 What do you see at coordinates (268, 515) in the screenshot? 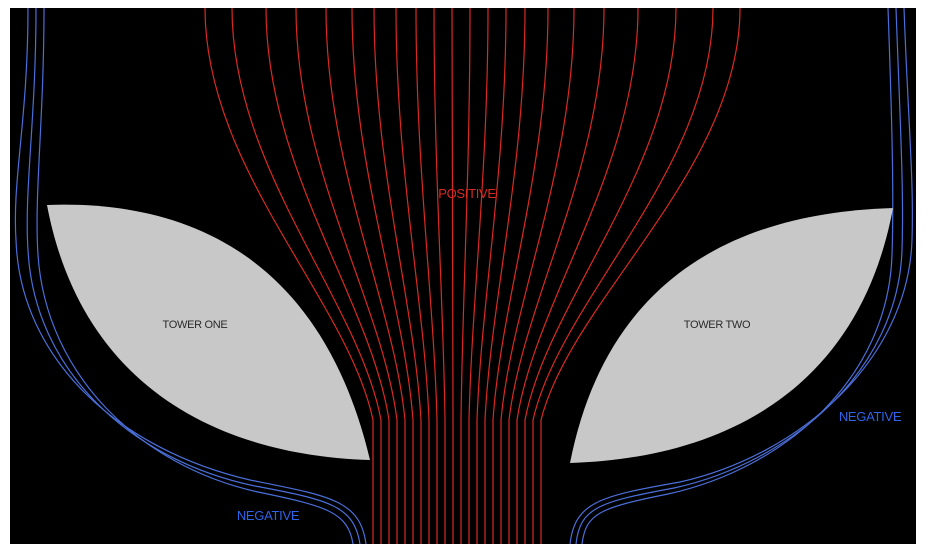
I see `negative-label-left: NEGATIVE` at bounding box center [268, 515].